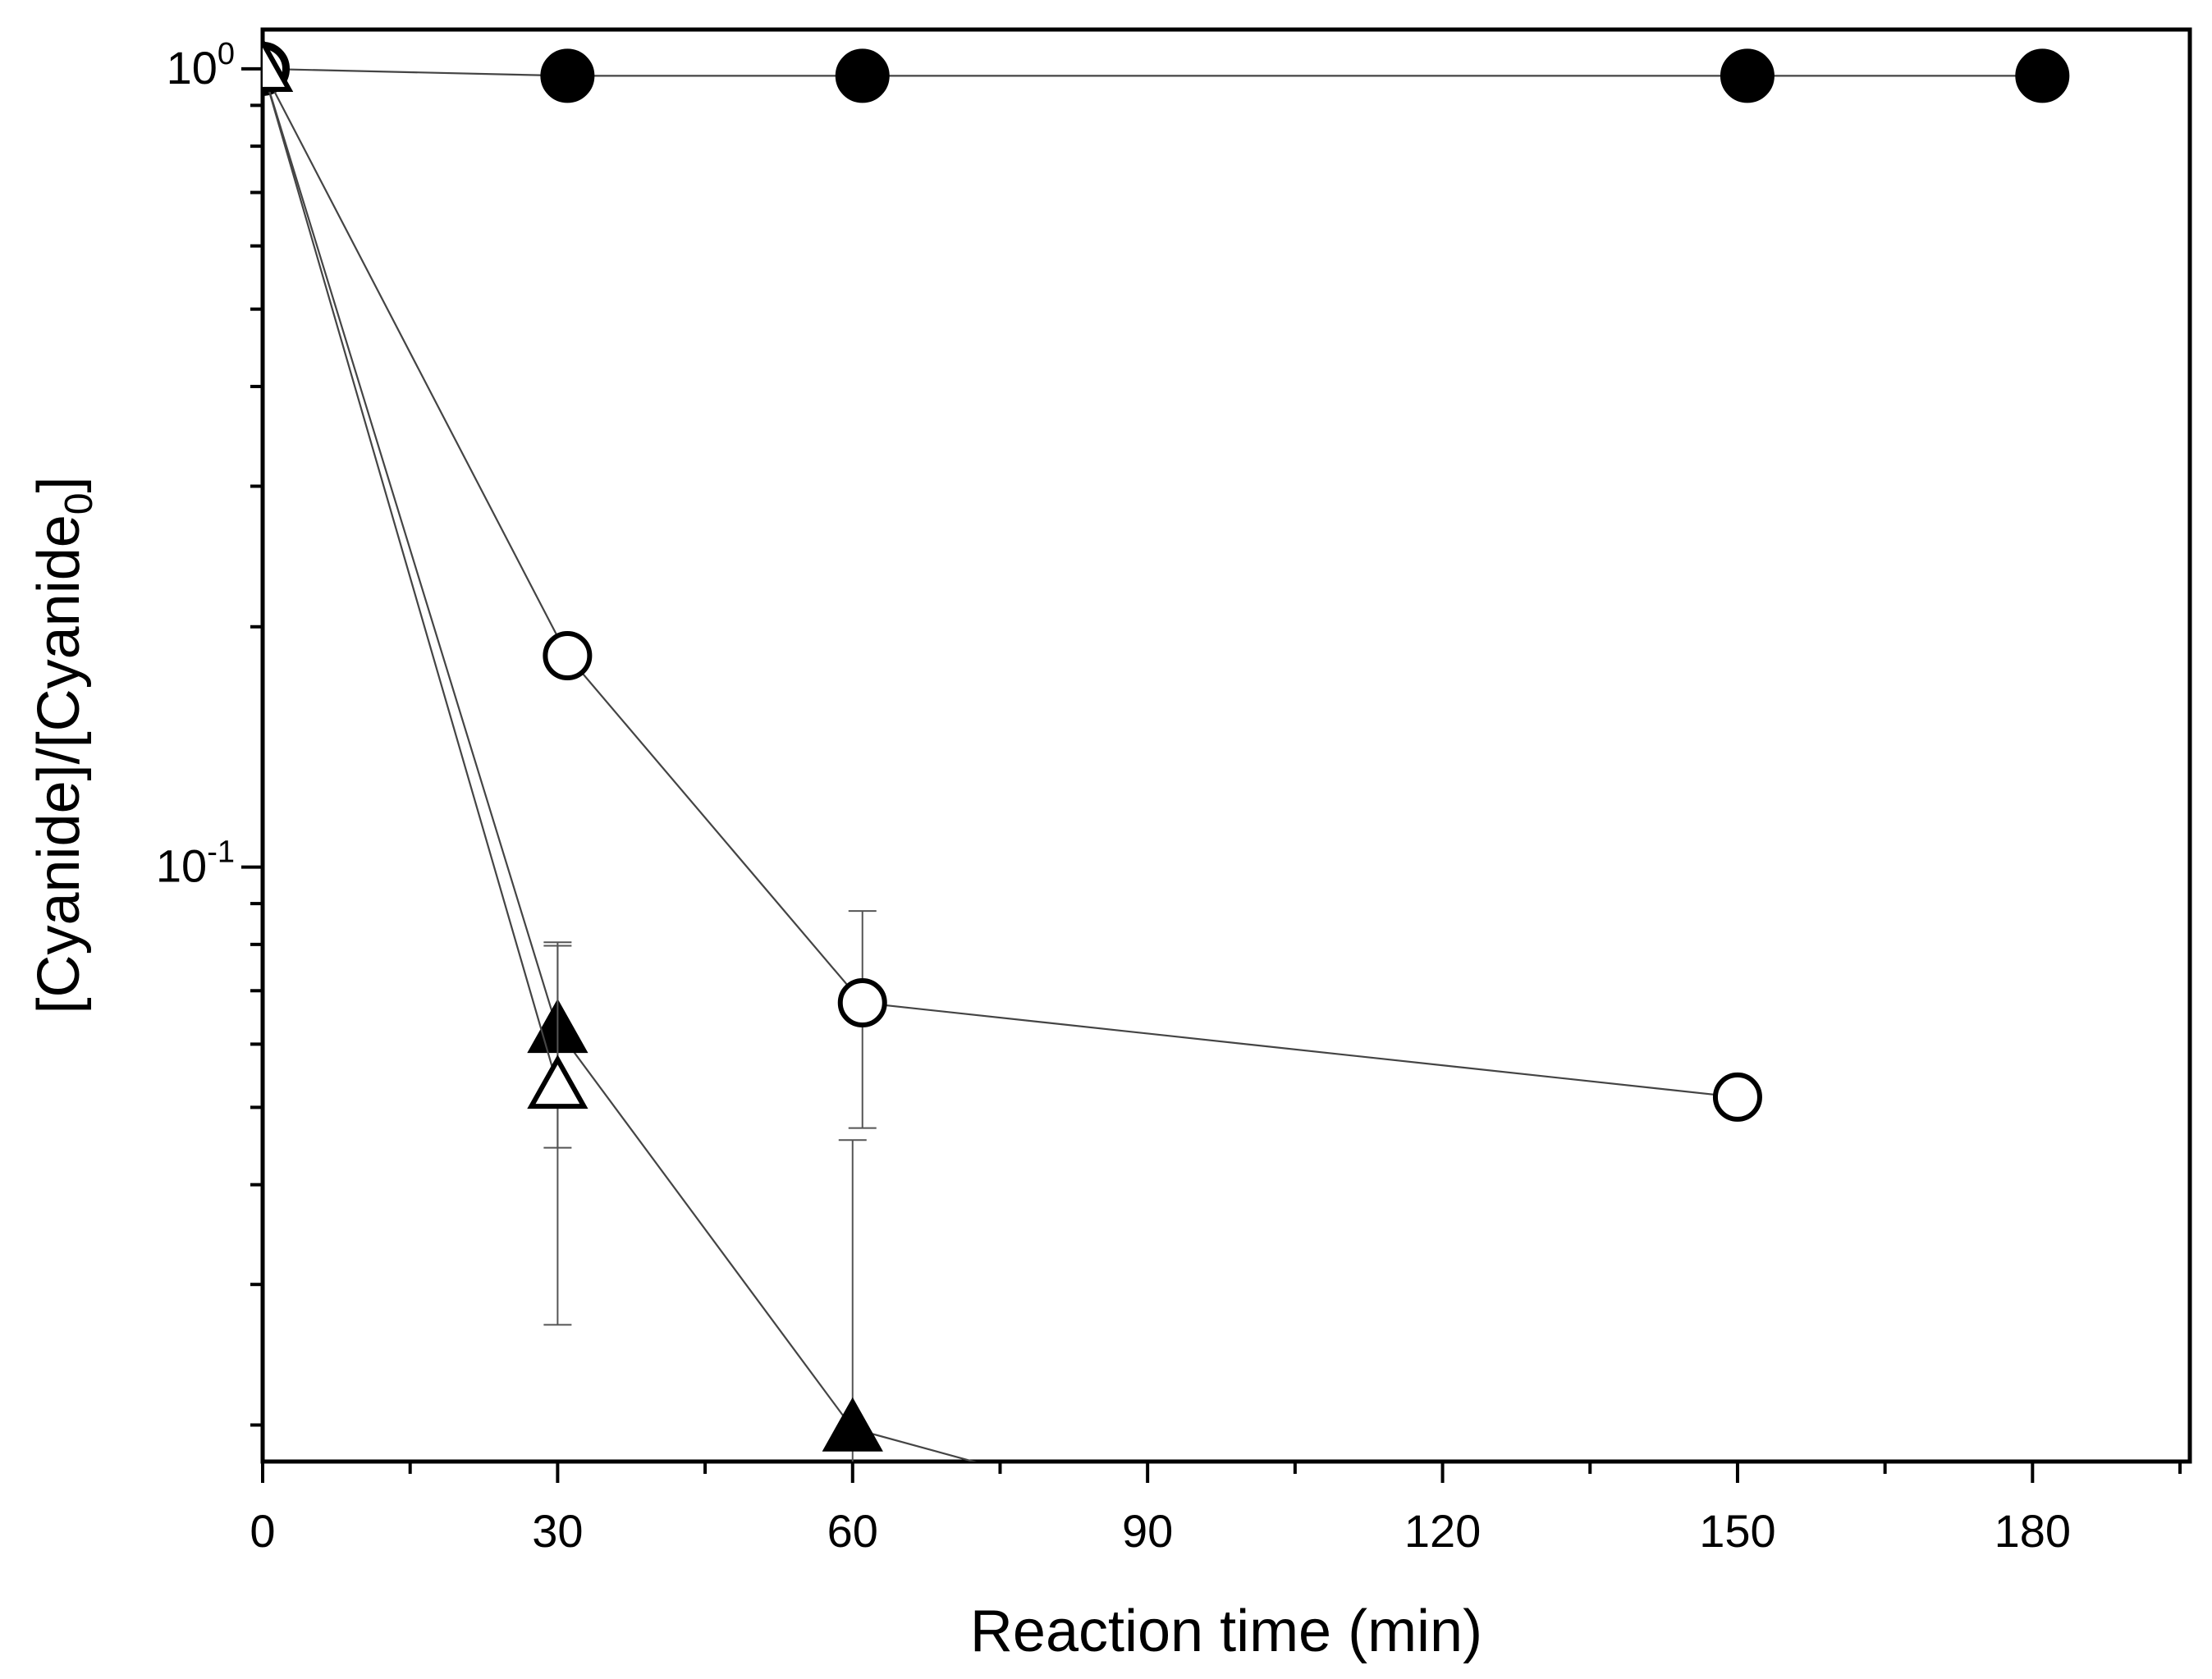  Describe the element at coordinates (558, 1531) in the screenshot. I see `x-tick-label: 30` at that location.